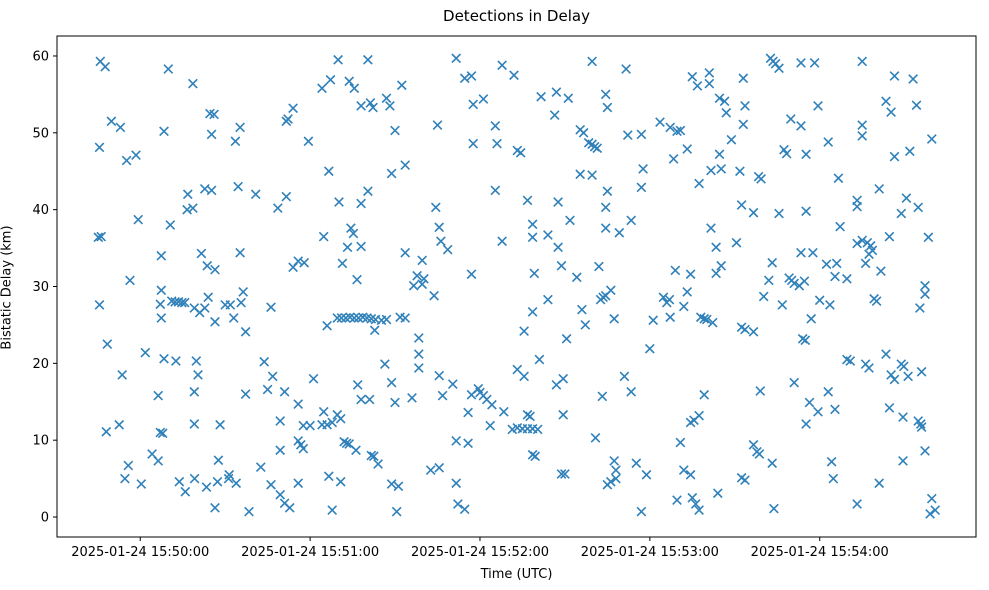 The image size is (989, 590). I want to click on x-tick-label: 2025-01-24 15:50:00, so click(140, 552).